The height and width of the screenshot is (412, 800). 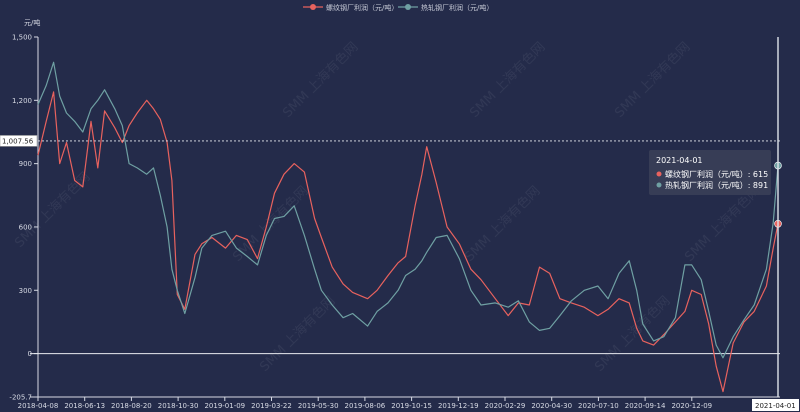 What do you see at coordinates (318, 406) in the screenshot?
I see `x-tick-label: 2019-05-30` at bounding box center [318, 406].